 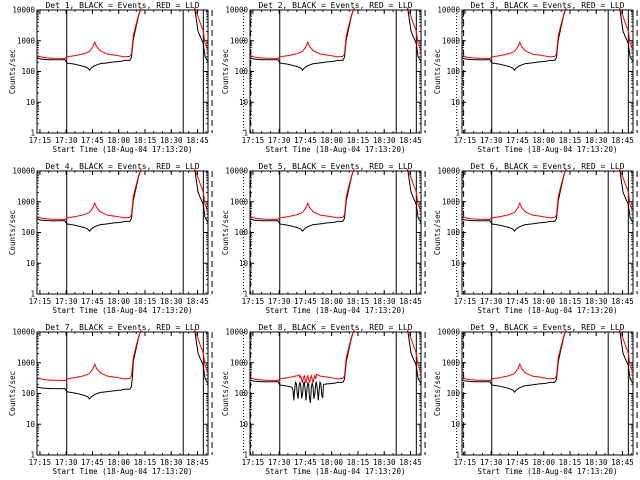 What do you see at coordinates (547, 5) in the screenshot?
I see `panel-title: Det 3, BLACK = Events, RED = LLD` at bounding box center [547, 5].